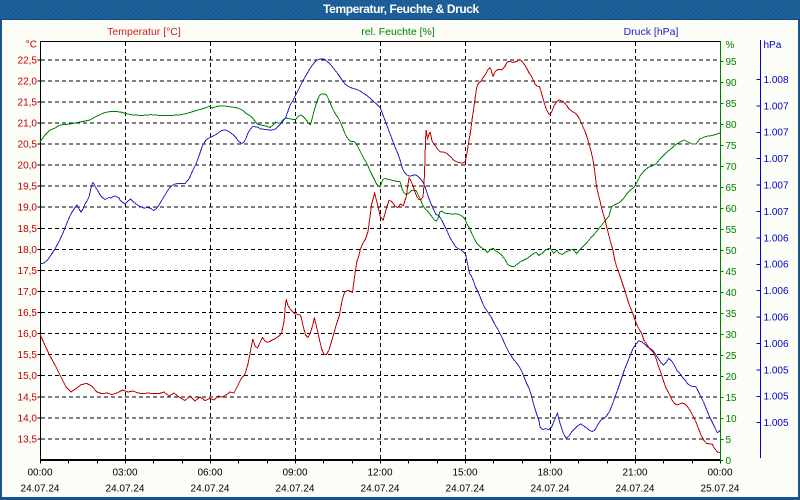  What do you see at coordinates (732, 314) in the screenshot?
I see `svg-text: 35` at bounding box center [732, 314].